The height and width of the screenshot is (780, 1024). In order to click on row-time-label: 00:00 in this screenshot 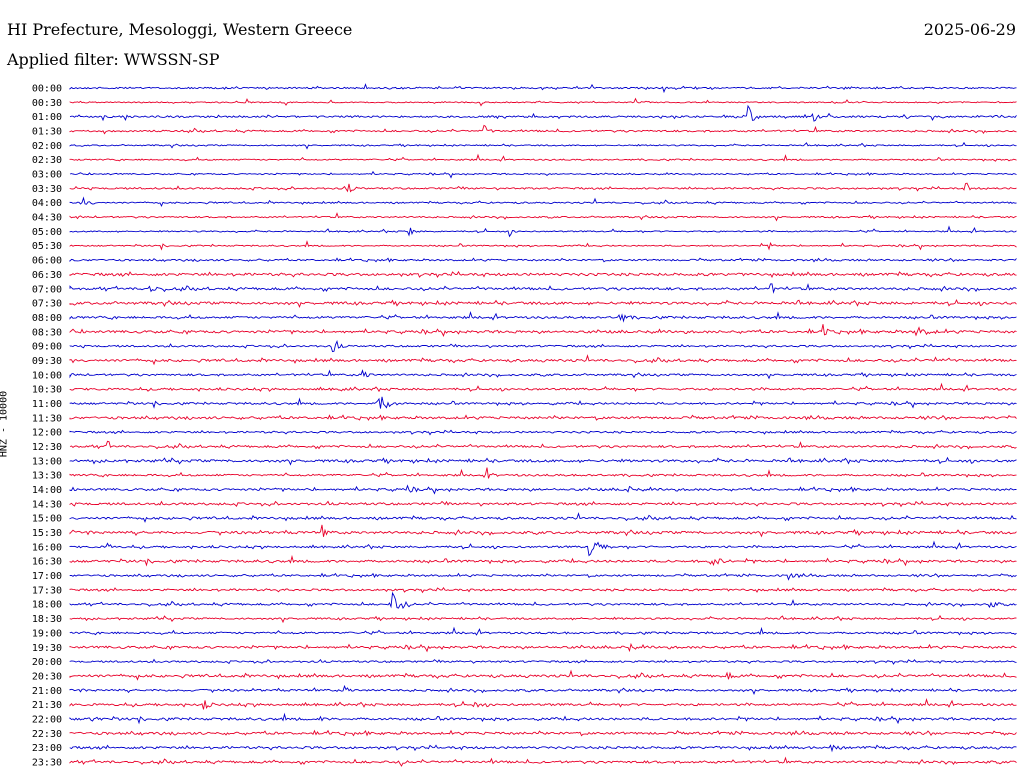, I will do `click(47, 89)`.